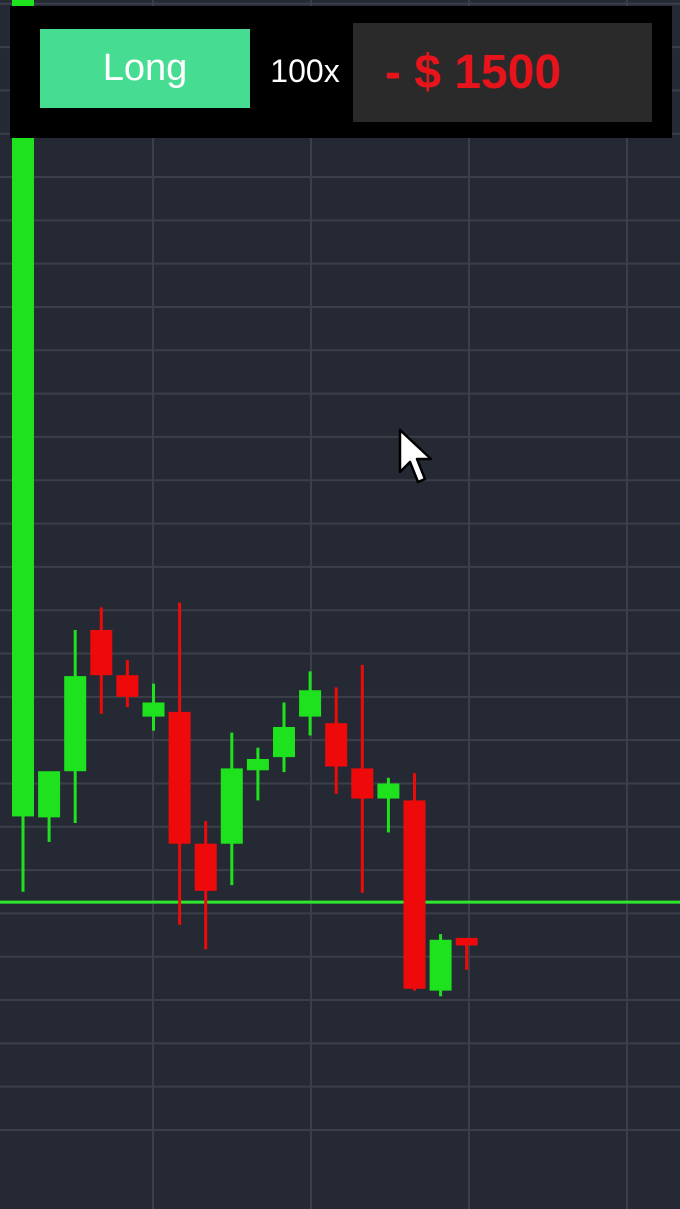  I want to click on long-button: Long, so click(145, 68).